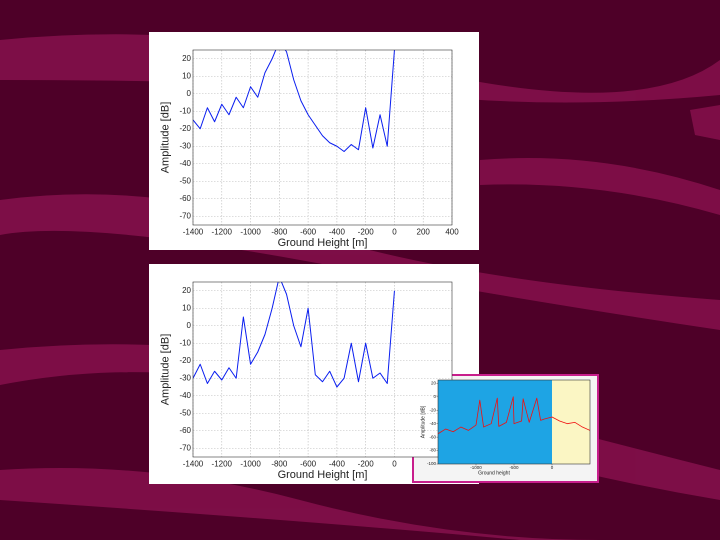 The image size is (720, 540). What do you see at coordinates (424, 231) in the screenshot?
I see `x-tick-label: 200` at bounding box center [424, 231].